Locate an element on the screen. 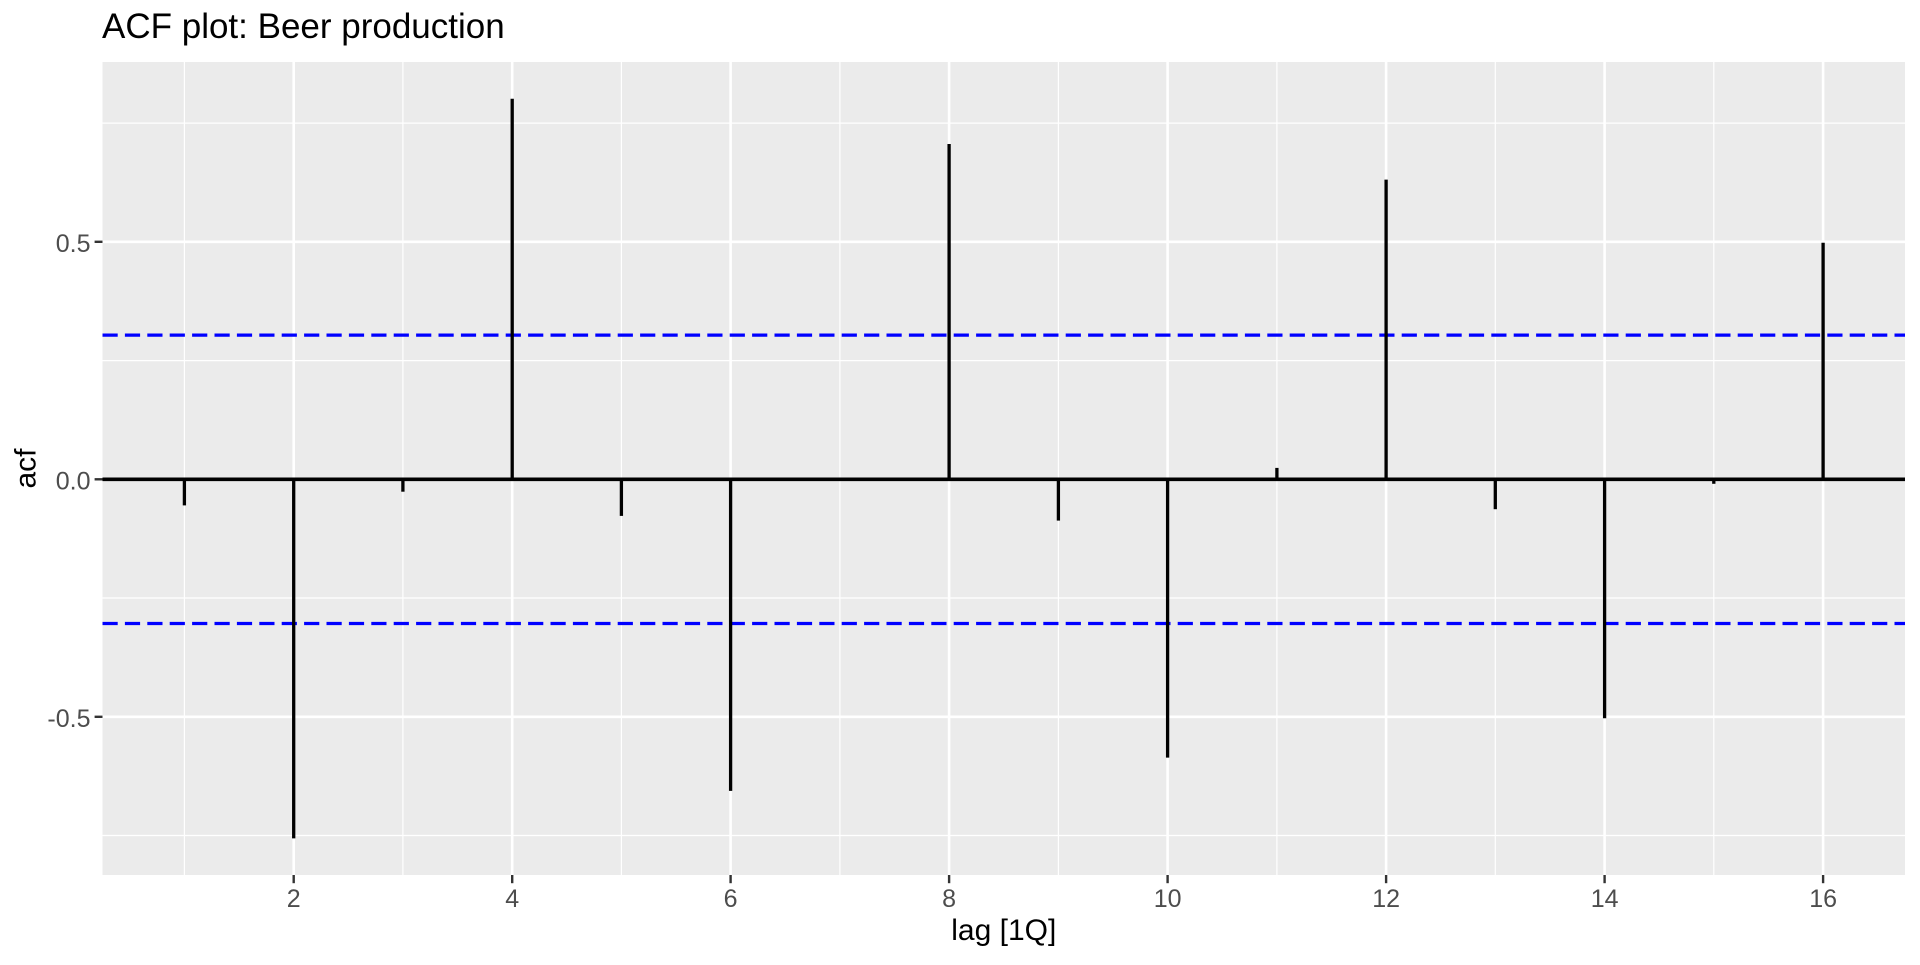  svg-text: lag [1Q] is located at coordinates (1003, 930).